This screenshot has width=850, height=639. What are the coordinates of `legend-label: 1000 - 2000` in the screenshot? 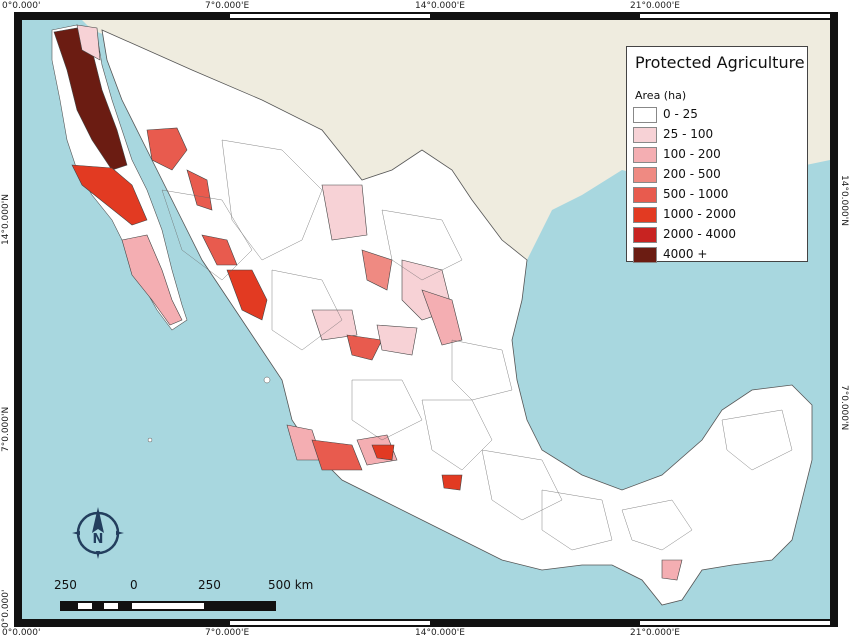 It's located at (700, 214).